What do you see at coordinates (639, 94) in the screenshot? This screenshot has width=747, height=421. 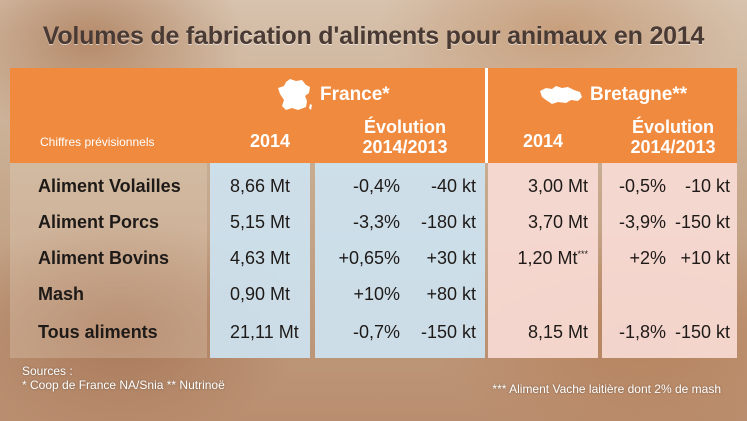 I see `bretagne-label: Bretagne**` at bounding box center [639, 94].